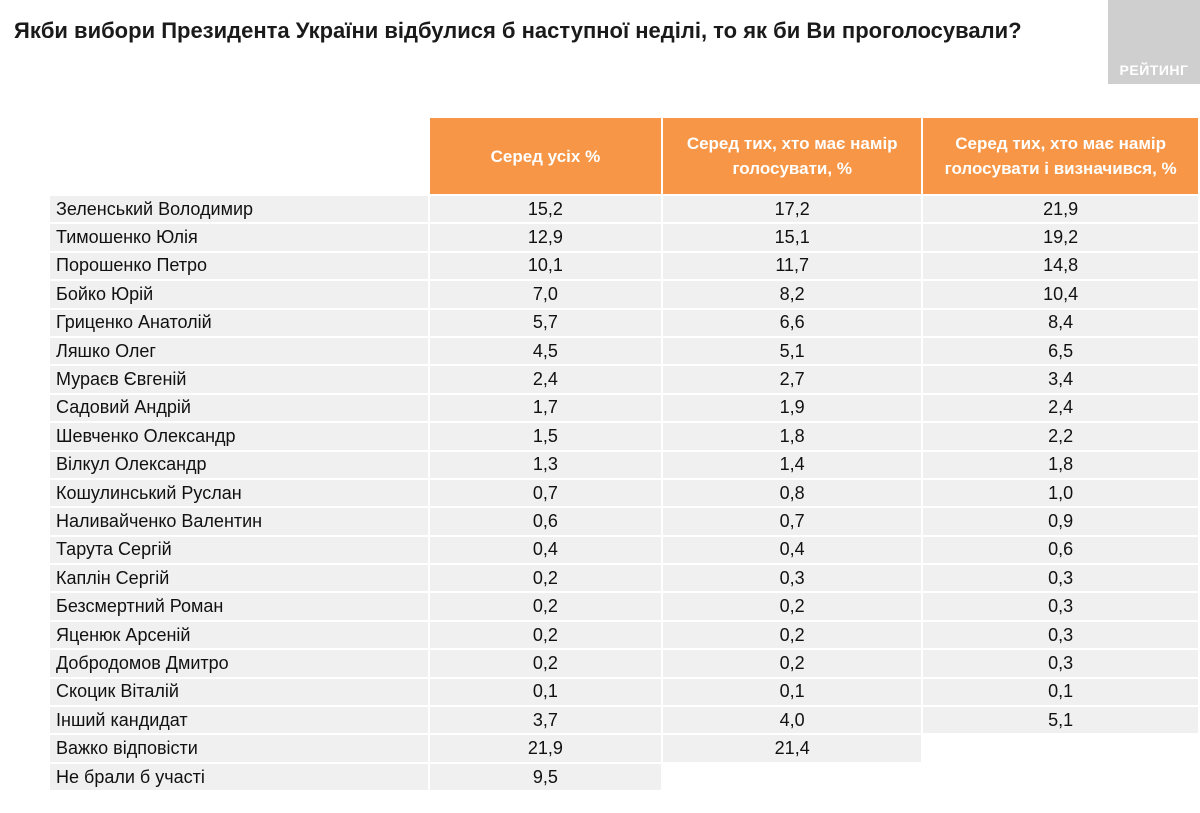 This screenshot has width=1200, height=813. What do you see at coordinates (792, 408) in the screenshot?
I see `value-cell: 1,9` at bounding box center [792, 408].